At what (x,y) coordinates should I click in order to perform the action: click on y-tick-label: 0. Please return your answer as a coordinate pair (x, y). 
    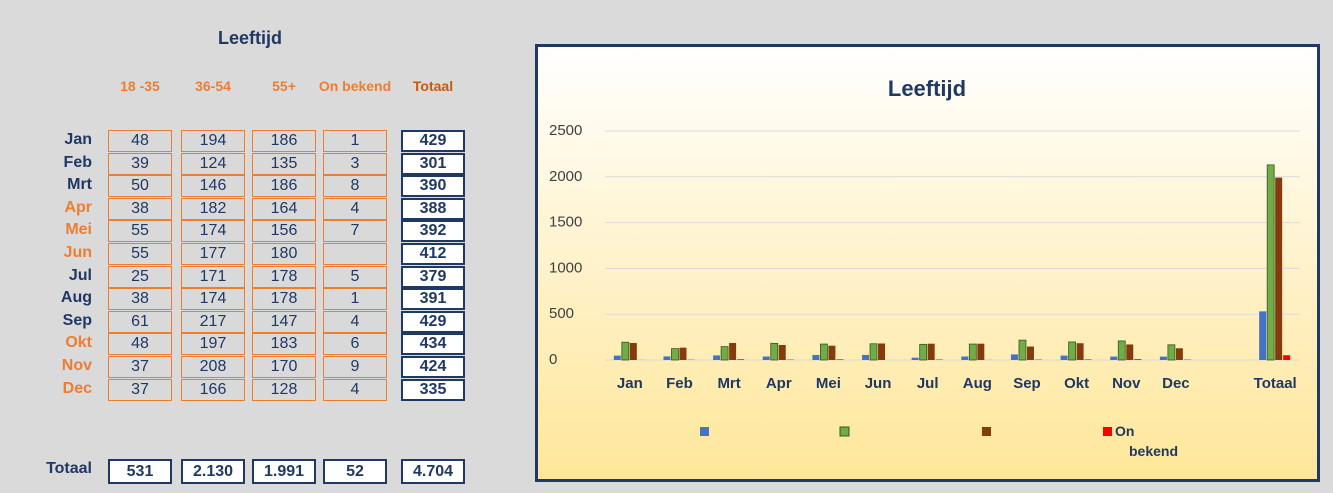
    Looking at the image, I should click on (553, 359).